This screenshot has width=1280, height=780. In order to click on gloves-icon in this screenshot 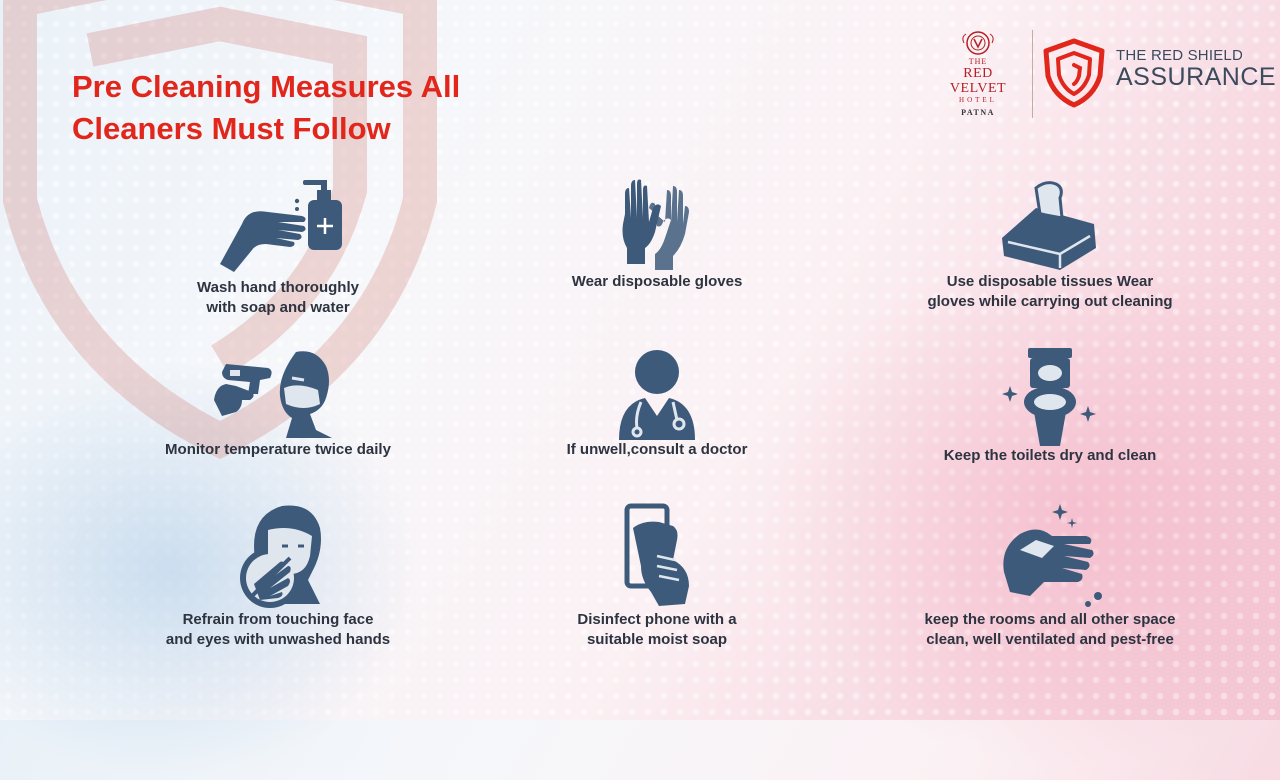, I will do `click(655, 224)`.